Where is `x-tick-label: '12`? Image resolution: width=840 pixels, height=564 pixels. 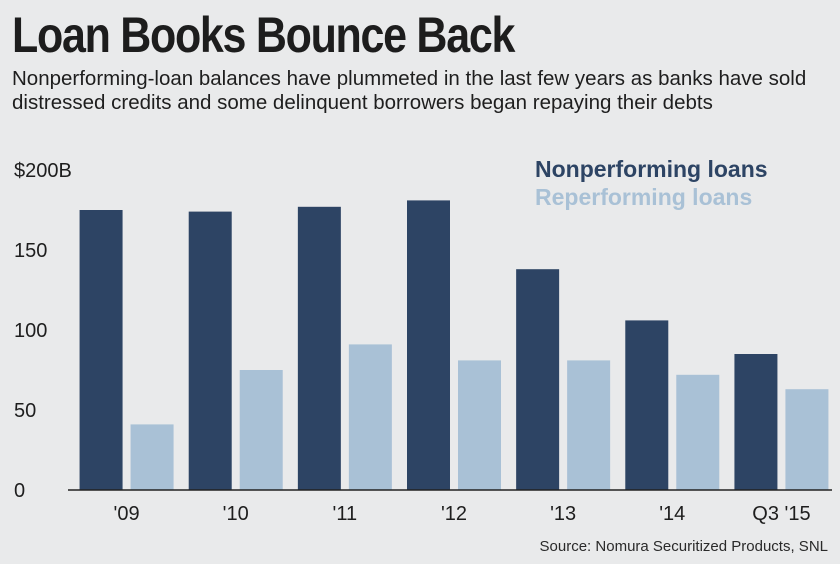
x-tick-label: '12 is located at coordinates (454, 514).